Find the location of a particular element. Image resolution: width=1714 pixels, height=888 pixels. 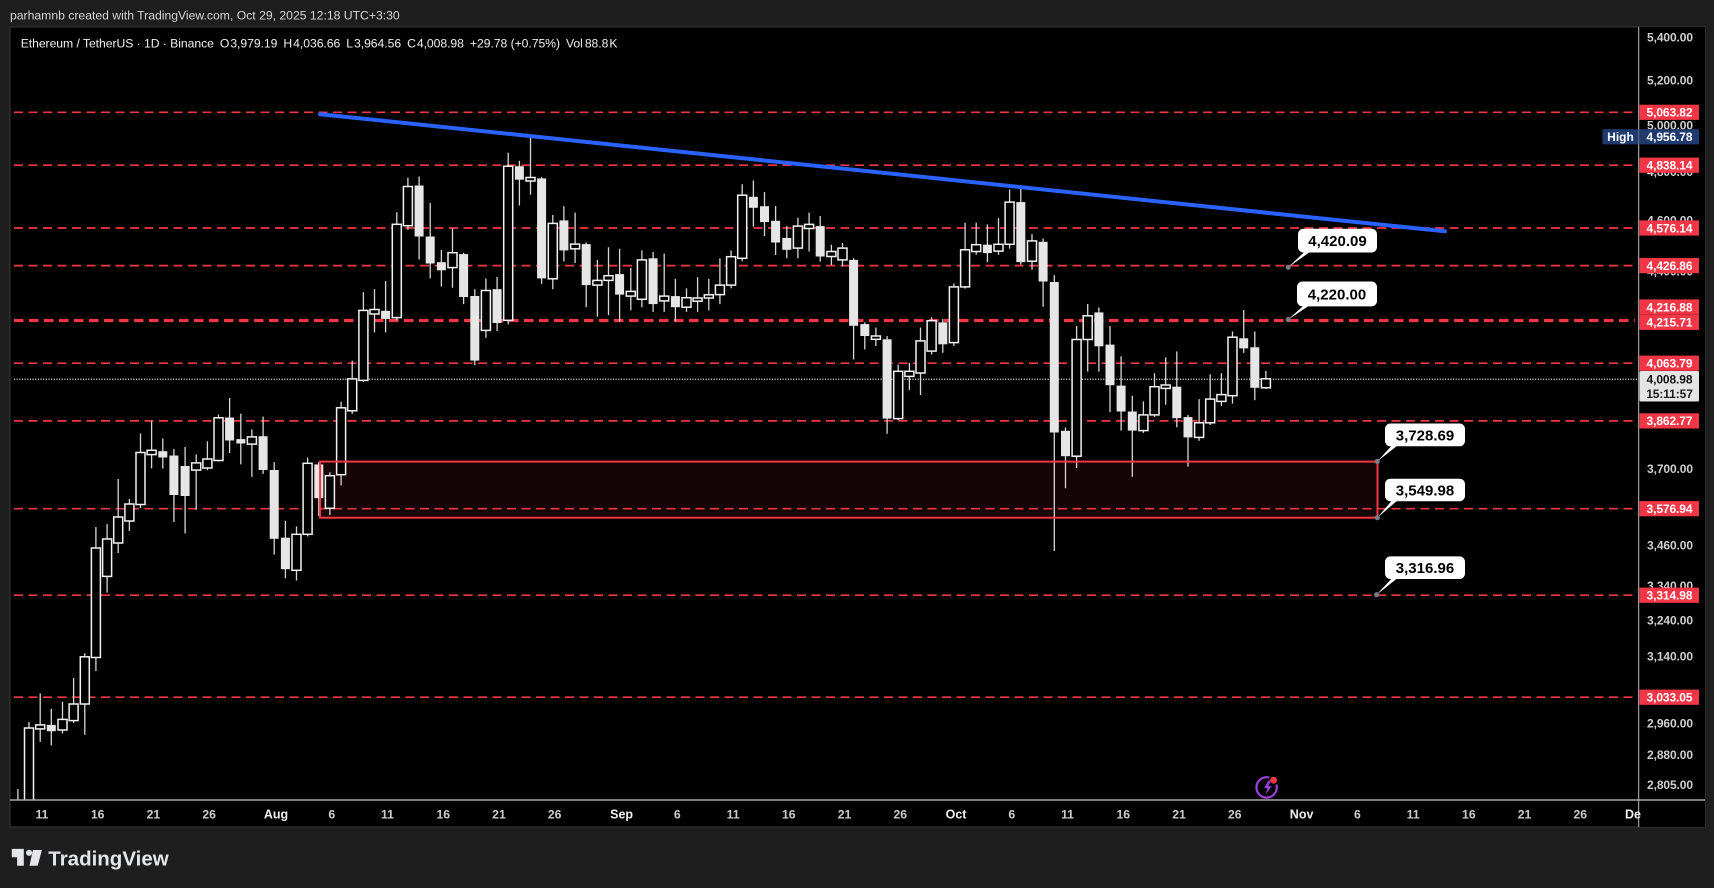

svg-text: 5,400.00 is located at coordinates (1670, 38).